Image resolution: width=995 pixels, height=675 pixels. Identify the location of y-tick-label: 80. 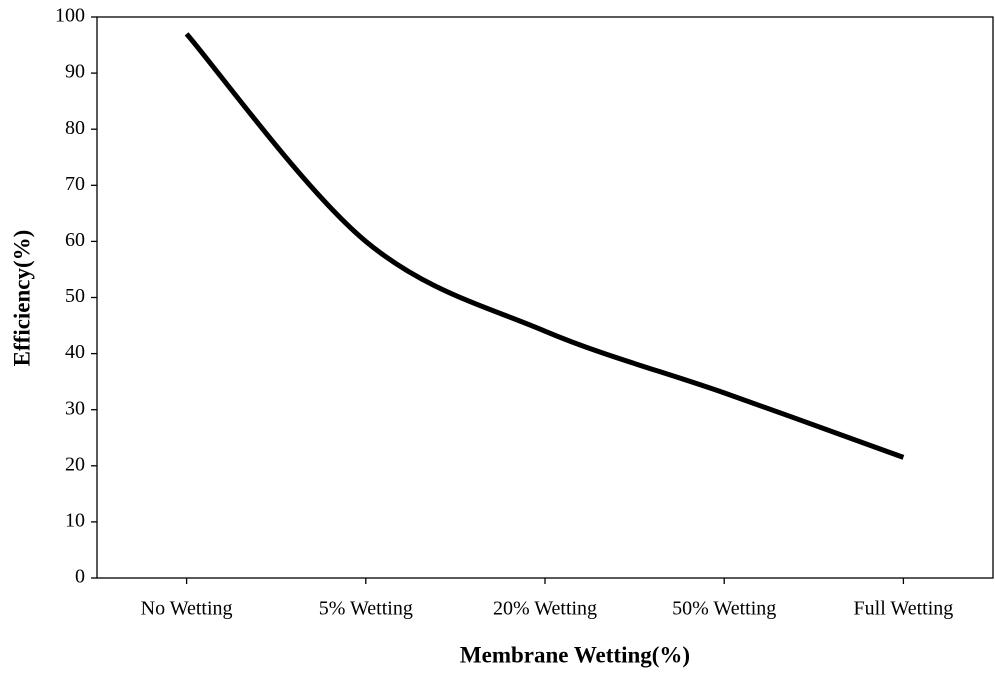
(75, 128).